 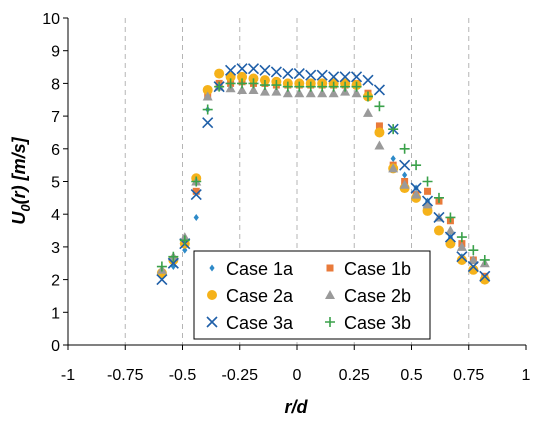 I want to click on x-axis-title: r/d, so click(x=296, y=407).